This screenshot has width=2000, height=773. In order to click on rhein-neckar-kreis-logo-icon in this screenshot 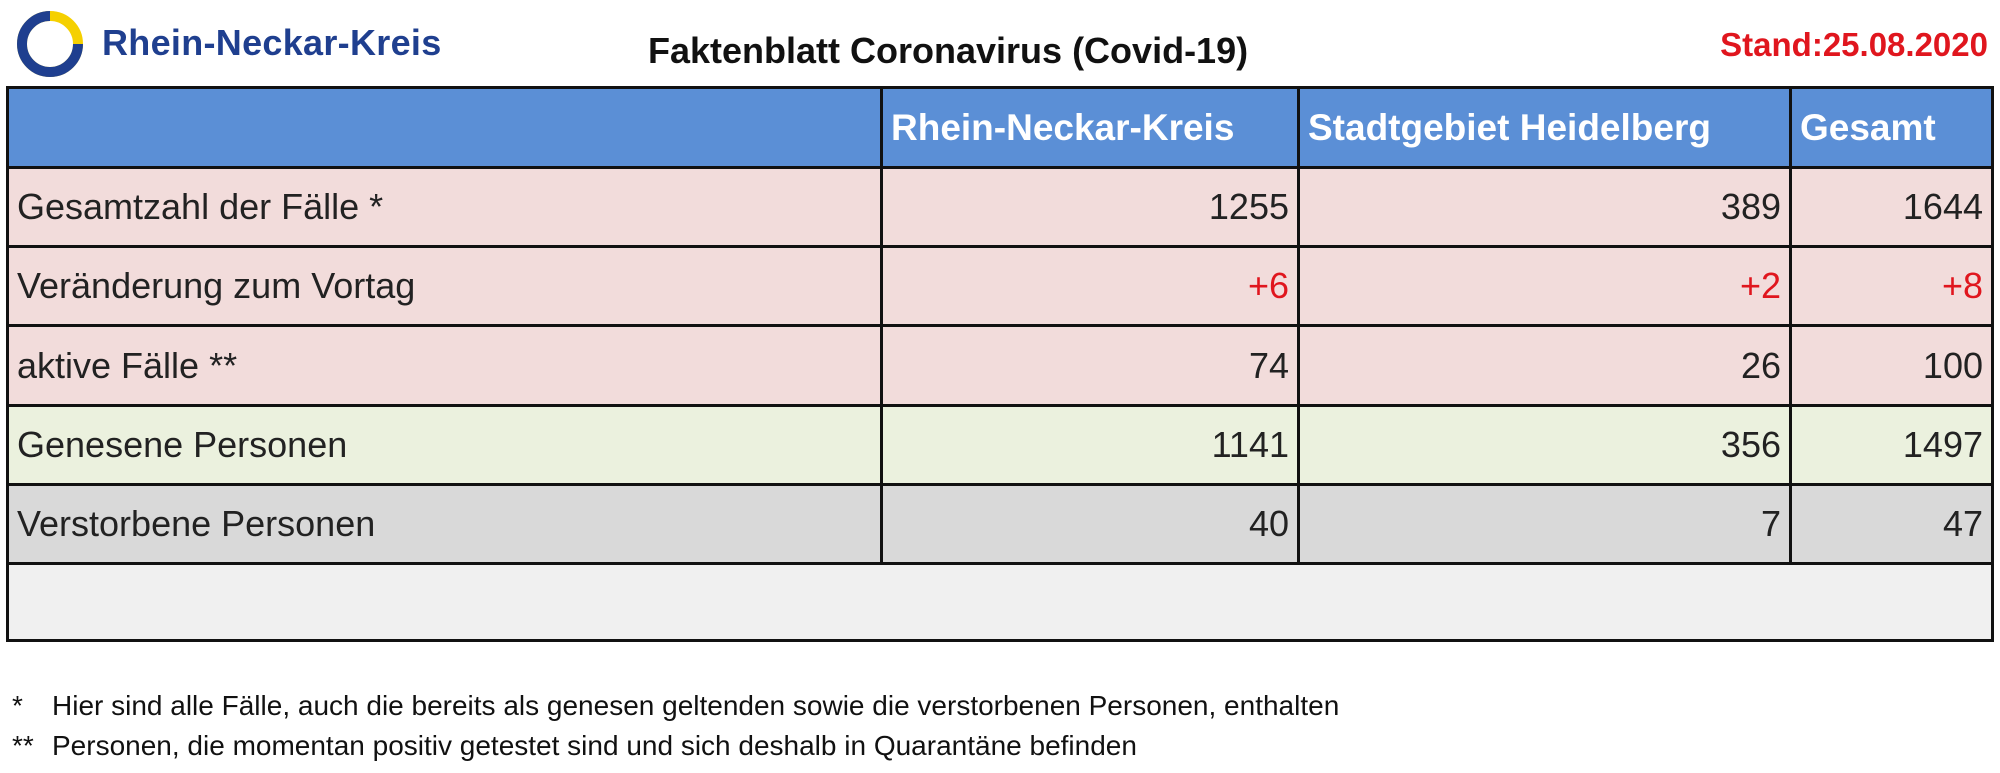, I will do `click(50, 44)`.